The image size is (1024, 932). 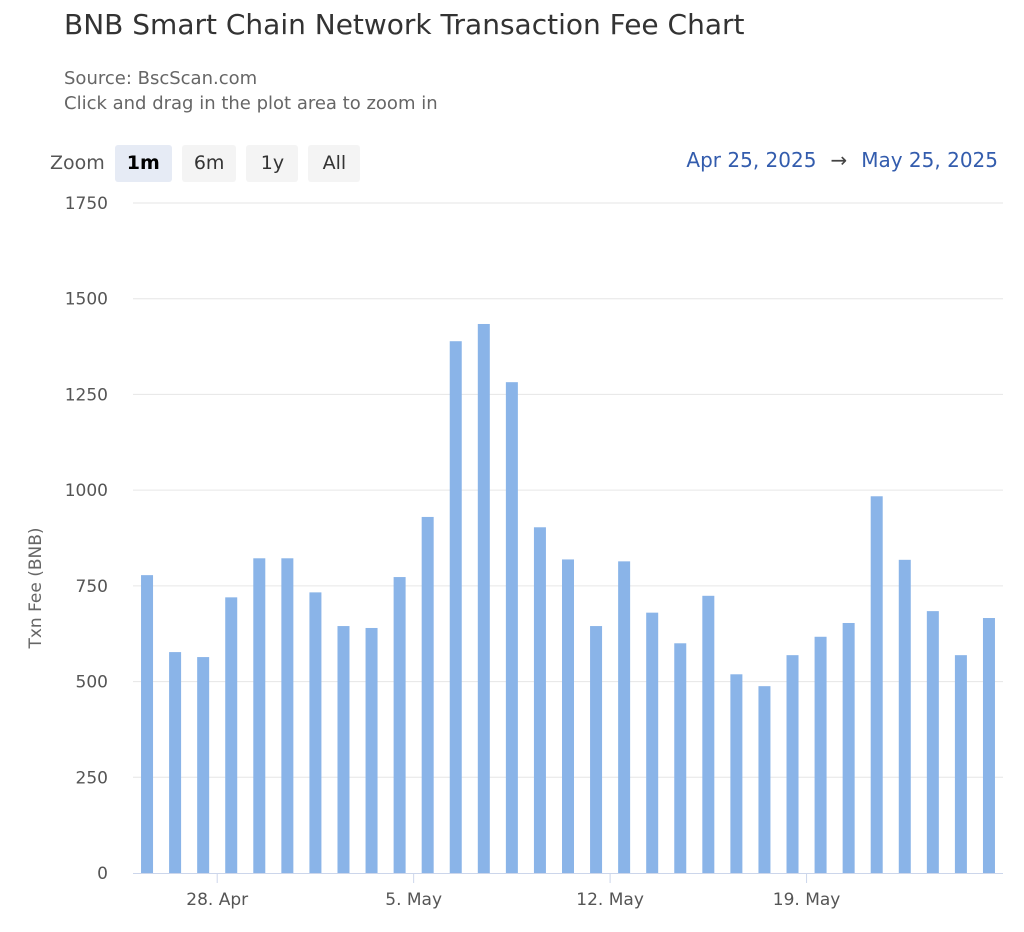 I want to click on zoom-button-1m: 1m, so click(x=143, y=163).